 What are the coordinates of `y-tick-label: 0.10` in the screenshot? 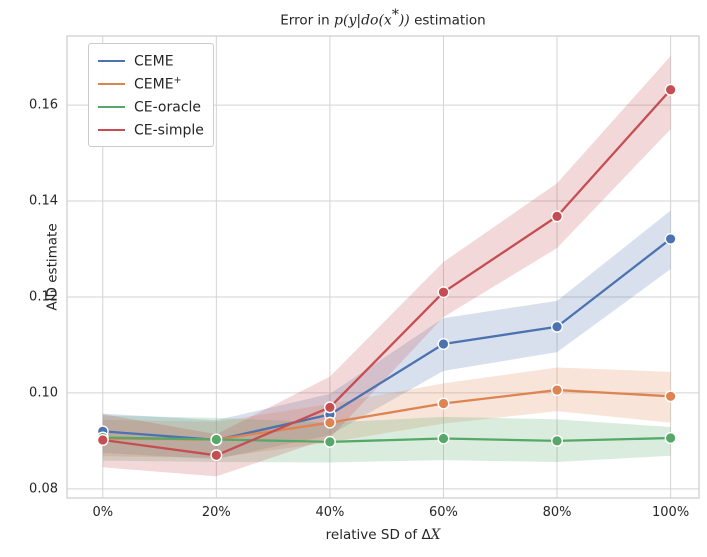 It's located at (43, 393).